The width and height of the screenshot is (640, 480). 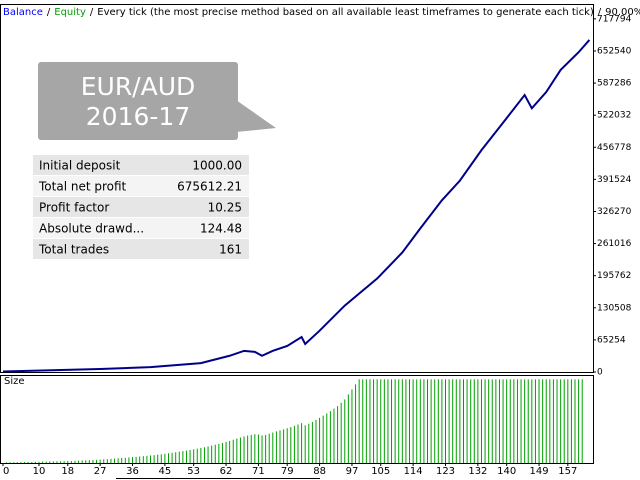 What do you see at coordinates (226, 471) in the screenshot?
I see `x-tick-label: 62` at bounding box center [226, 471].